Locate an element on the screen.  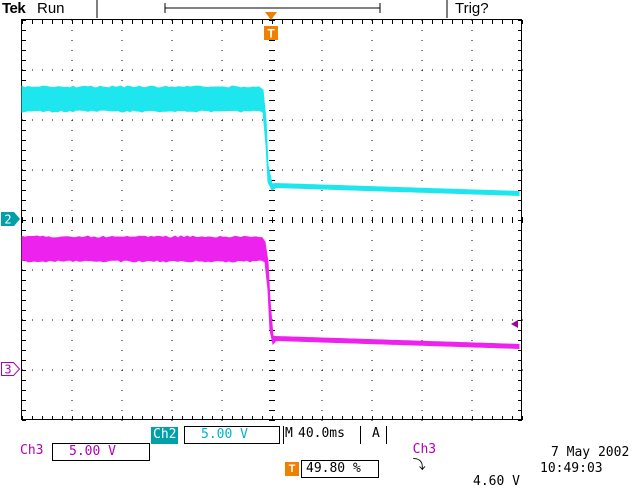
readout-divider is located at coordinates (366, 435).